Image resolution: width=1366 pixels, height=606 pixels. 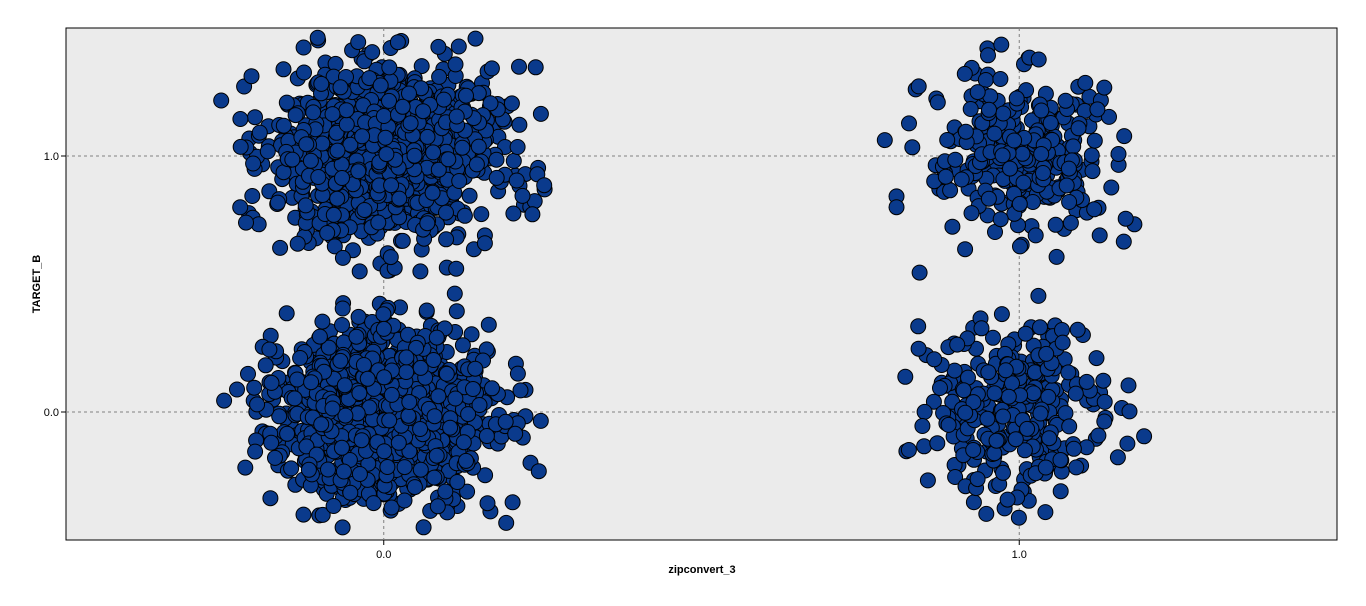 I want to click on x-tick-label: 0.0, so click(x=383, y=555).